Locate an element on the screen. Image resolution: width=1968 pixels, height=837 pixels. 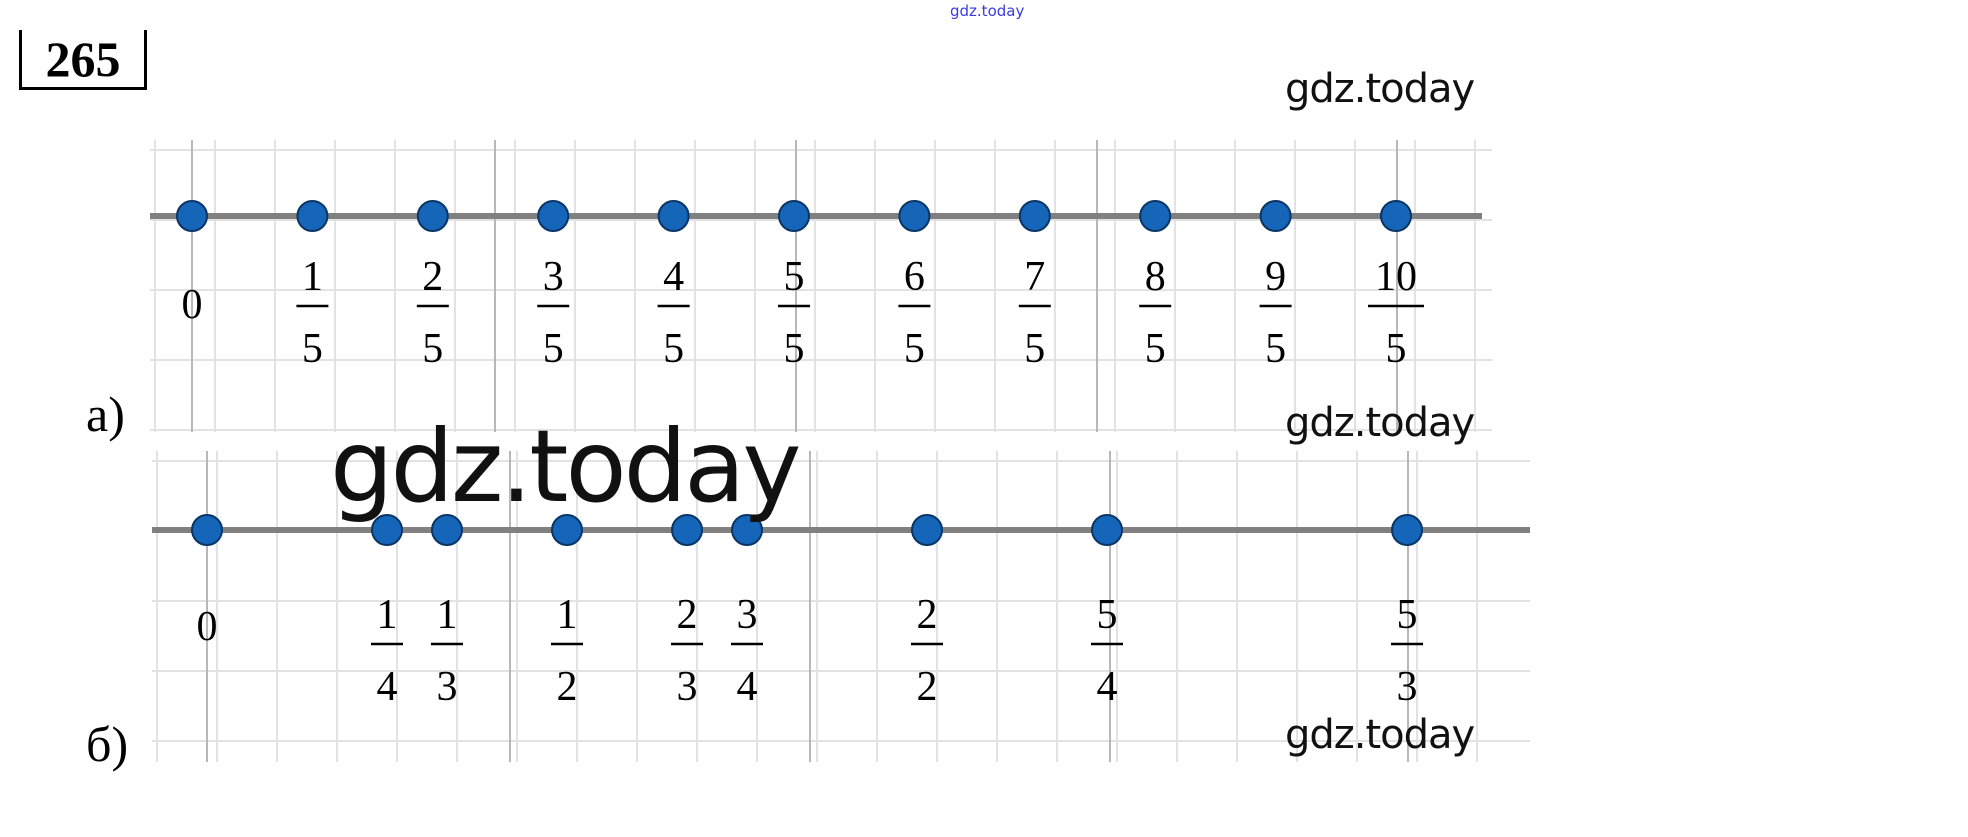
fraction-numerator: 9 is located at coordinates (1275, 277).